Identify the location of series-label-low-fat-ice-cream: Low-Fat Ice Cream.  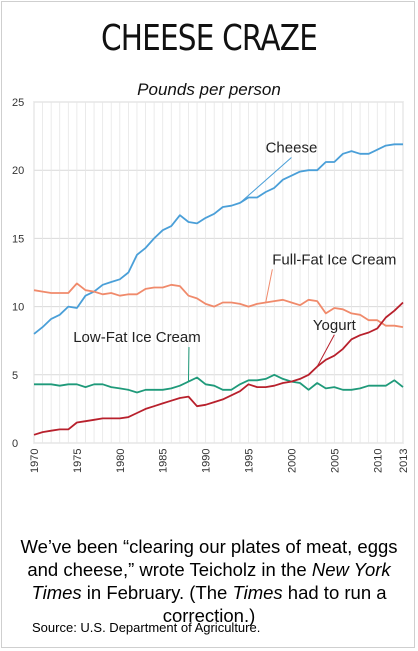
(137, 337).